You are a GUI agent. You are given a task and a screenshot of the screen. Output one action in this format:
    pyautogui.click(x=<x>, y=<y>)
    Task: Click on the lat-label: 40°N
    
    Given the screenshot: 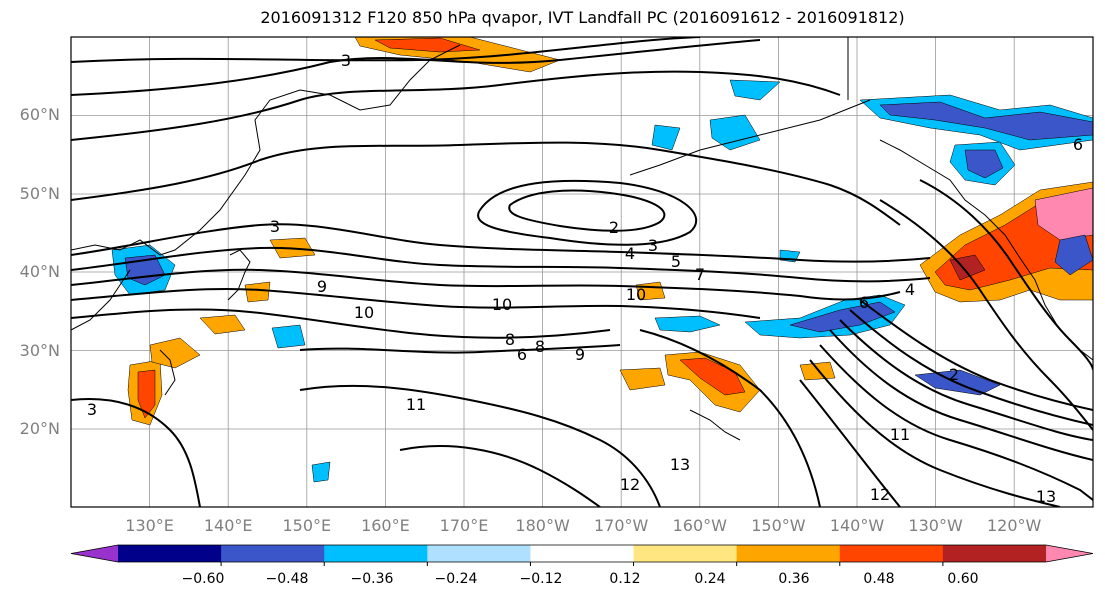 What is the action you would take?
    pyautogui.click(x=39, y=271)
    